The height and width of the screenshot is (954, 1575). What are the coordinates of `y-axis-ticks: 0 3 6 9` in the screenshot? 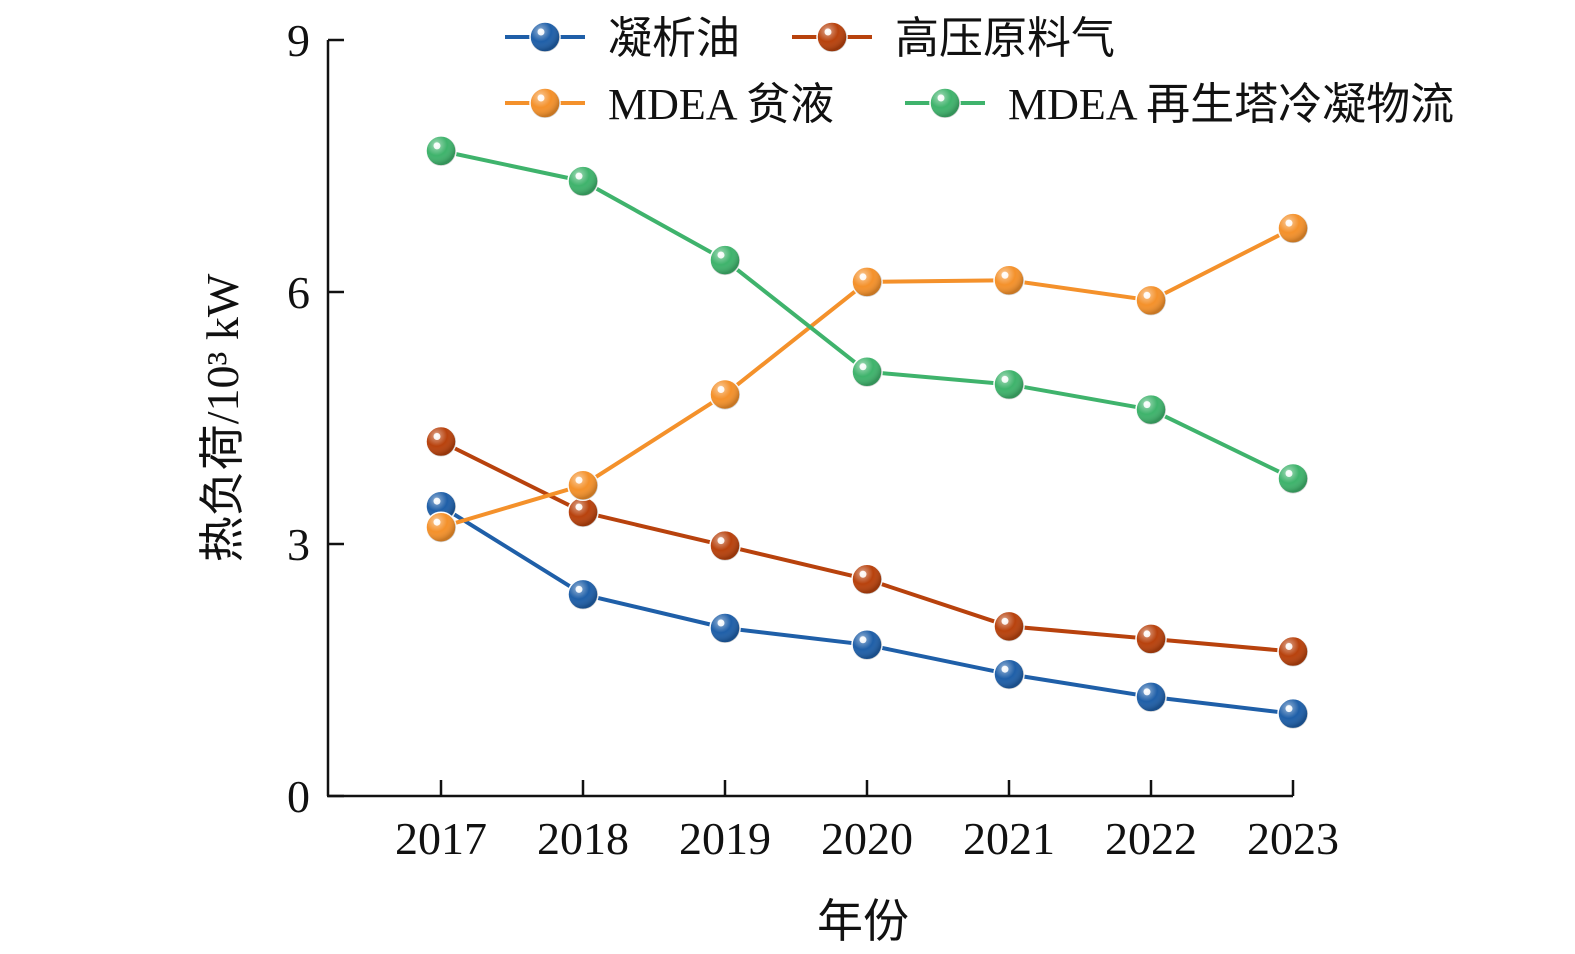 It's located at (315, 418).